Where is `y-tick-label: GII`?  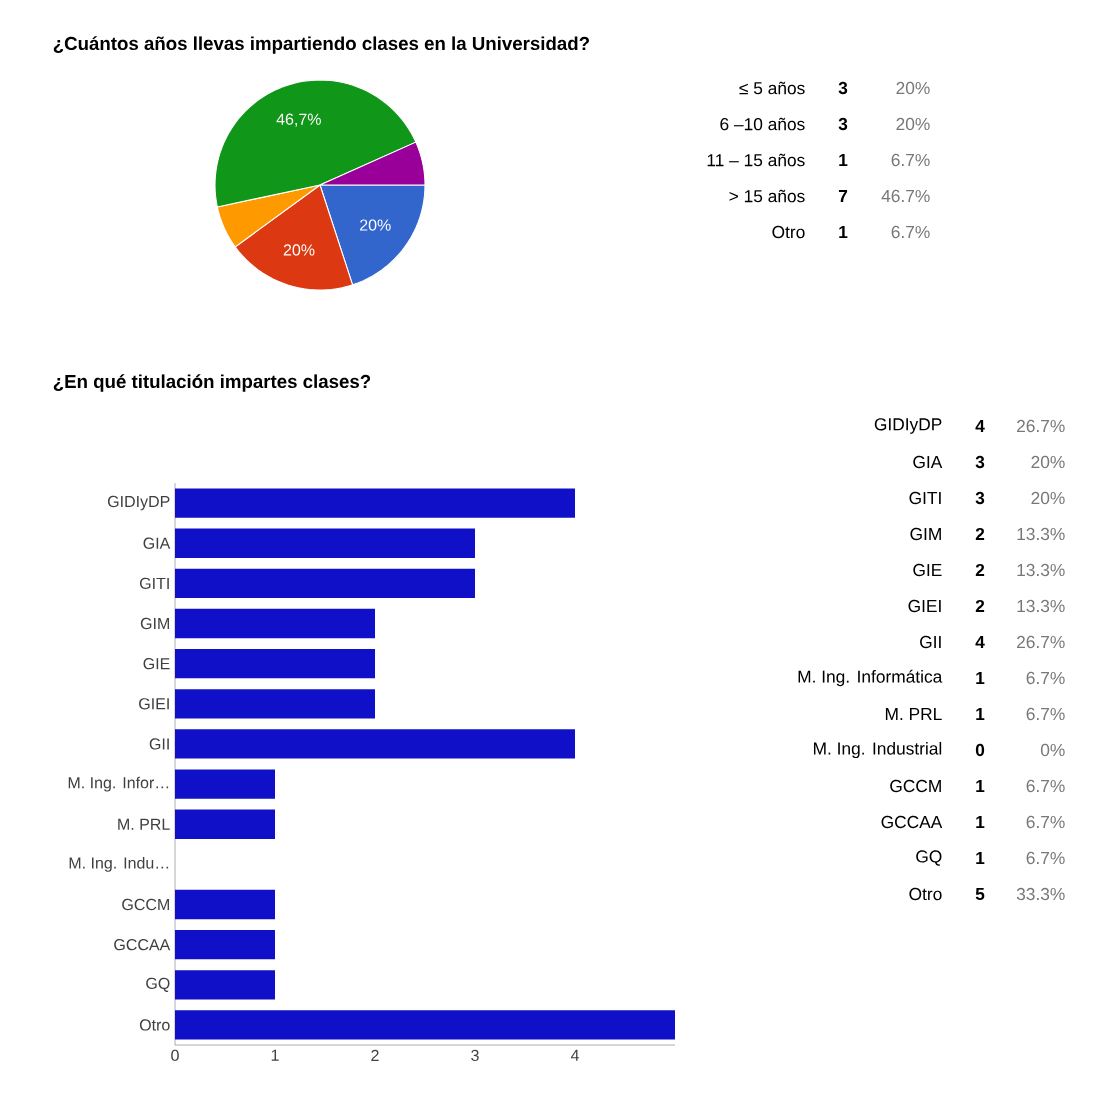
y-tick-label: GII is located at coordinates (159, 744).